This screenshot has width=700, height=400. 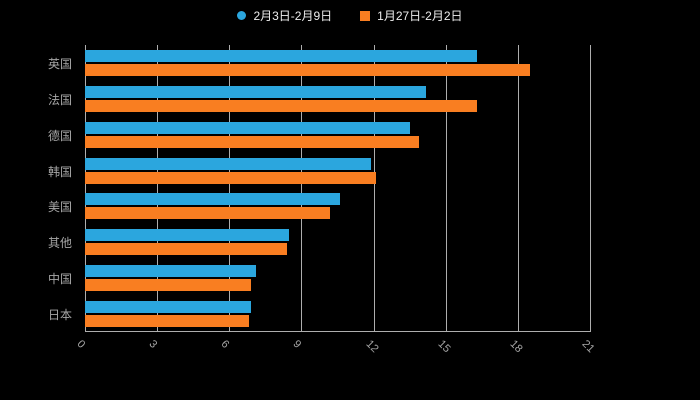 I want to click on x-axis-tick-label: 3, so click(x=153, y=344).